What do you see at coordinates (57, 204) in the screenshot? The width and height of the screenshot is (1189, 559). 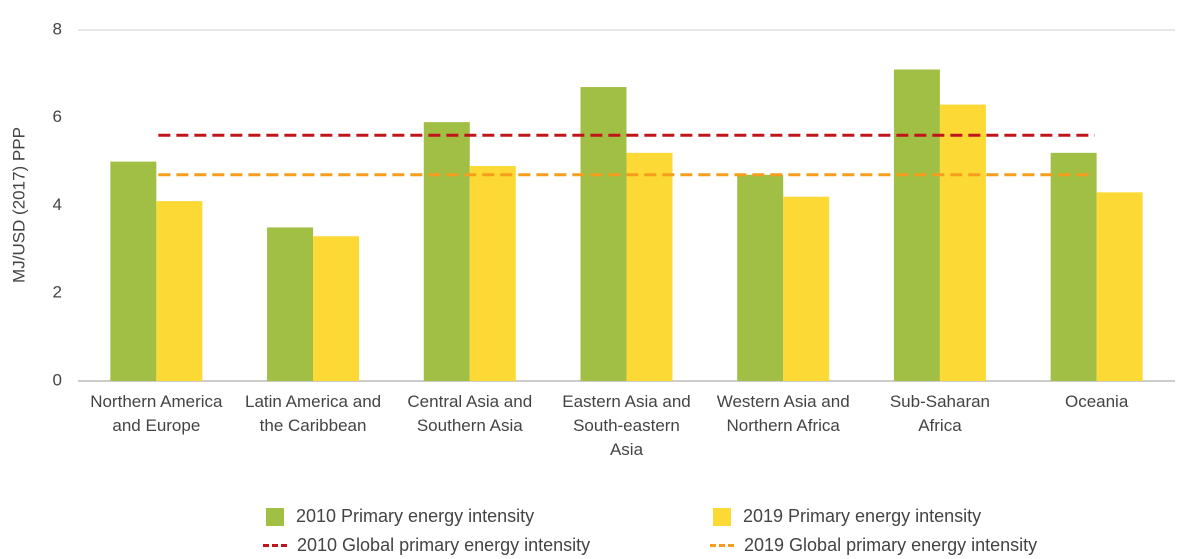 I see `y-tick-label: 4` at bounding box center [57, 204].